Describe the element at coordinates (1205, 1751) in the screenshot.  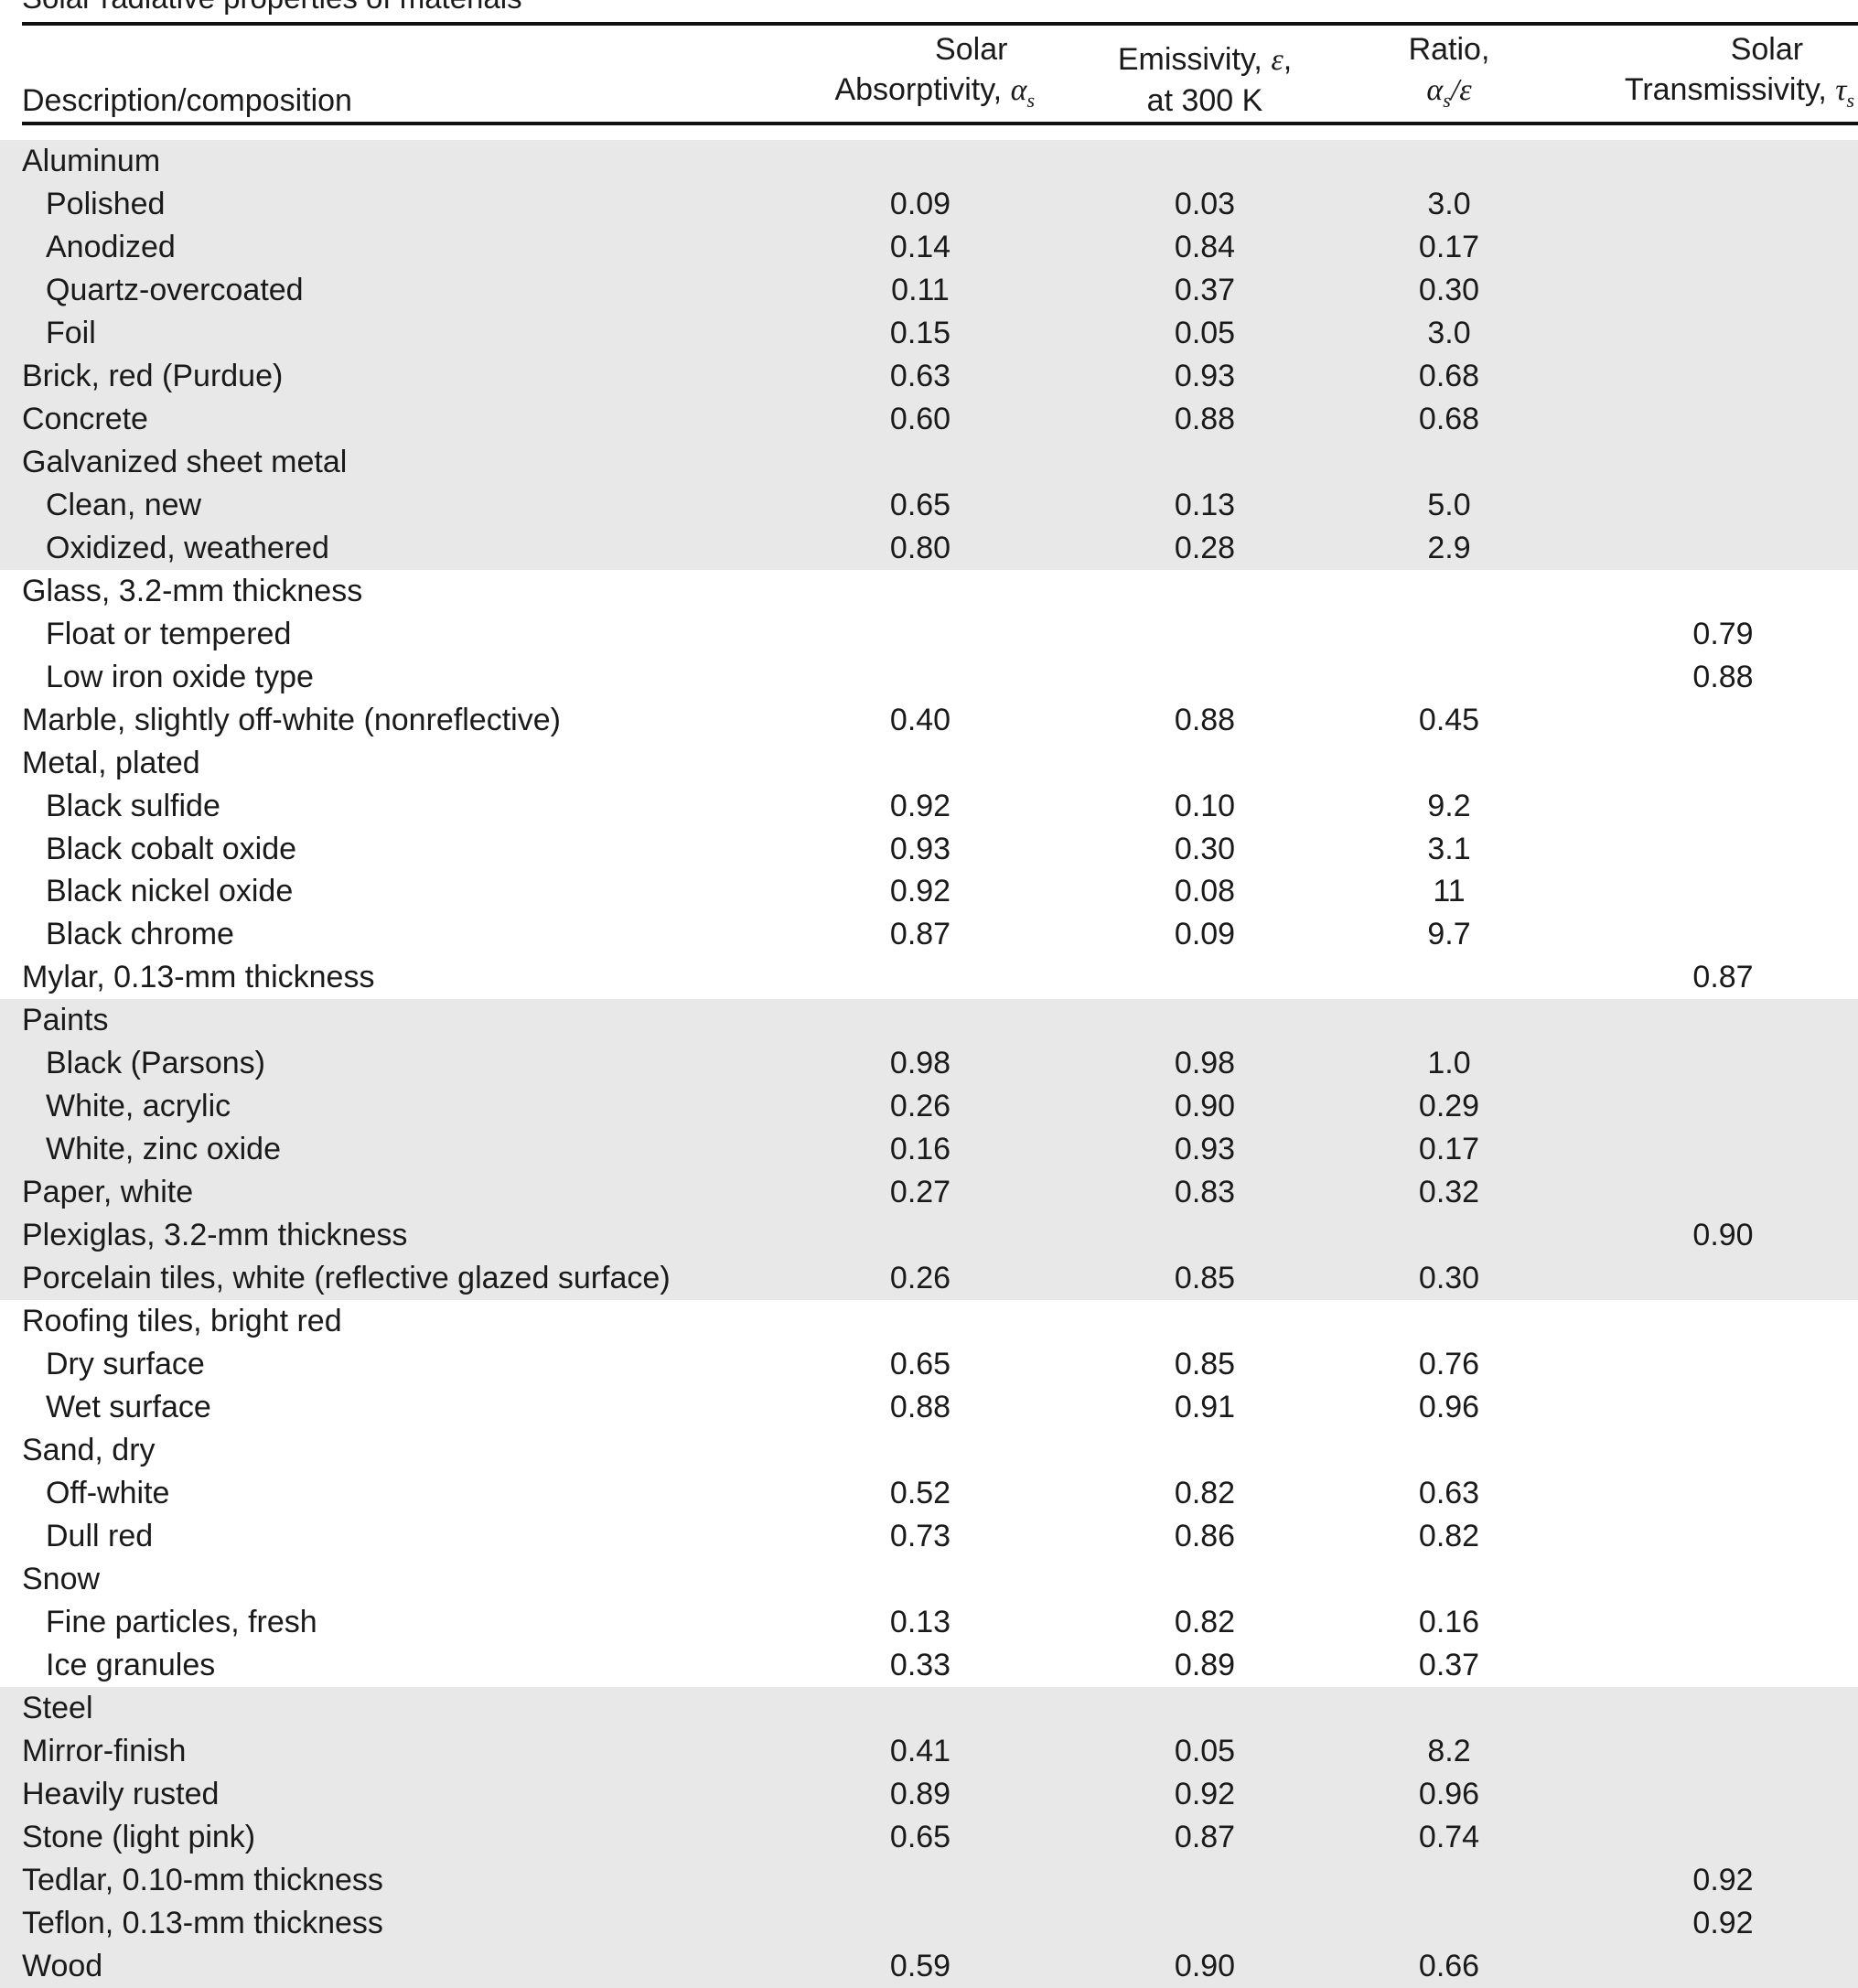
I see `cell-emissivity: 0.05` at that location.